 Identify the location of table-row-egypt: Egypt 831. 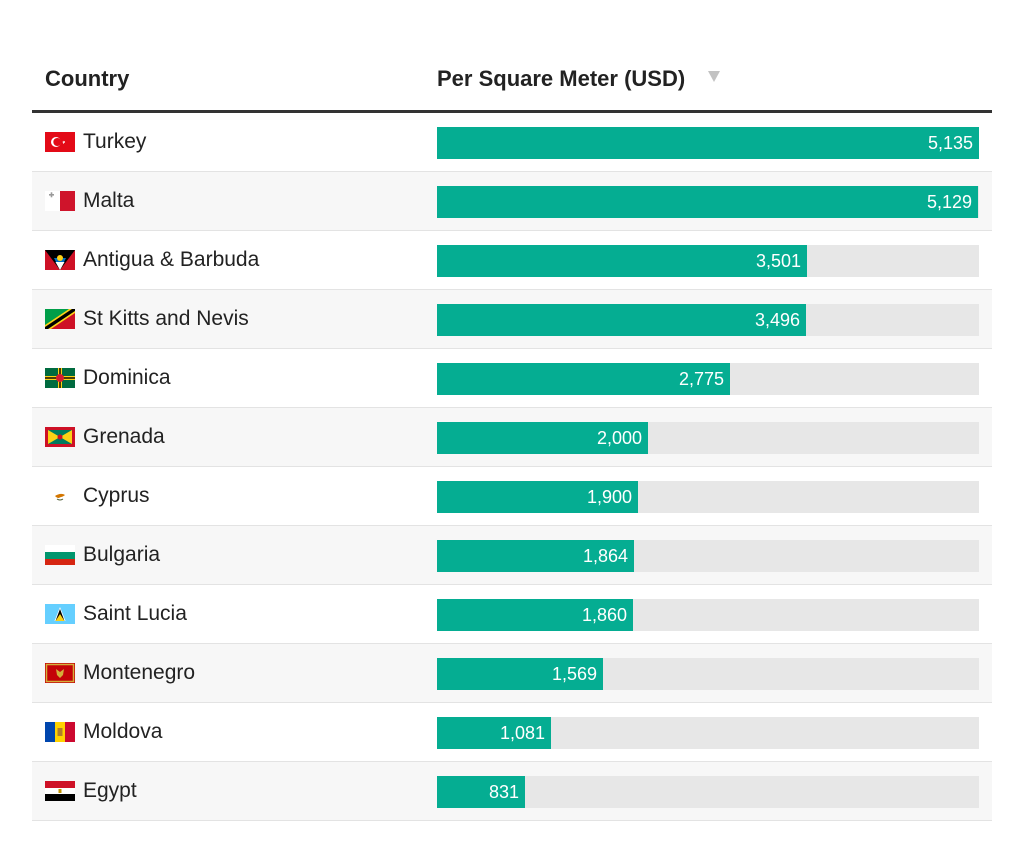
(512, 791).